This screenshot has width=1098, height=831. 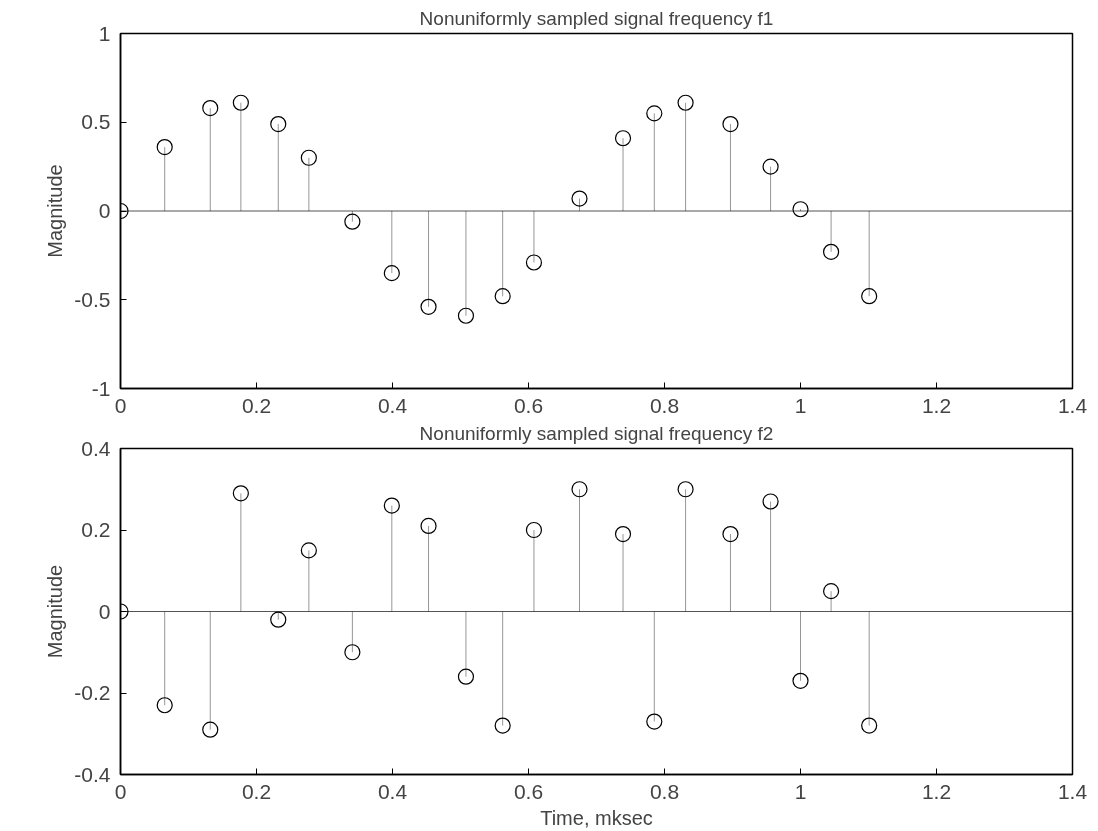 I want to click on x-axis-title: Time, mksec, so click(x=596, y=817).